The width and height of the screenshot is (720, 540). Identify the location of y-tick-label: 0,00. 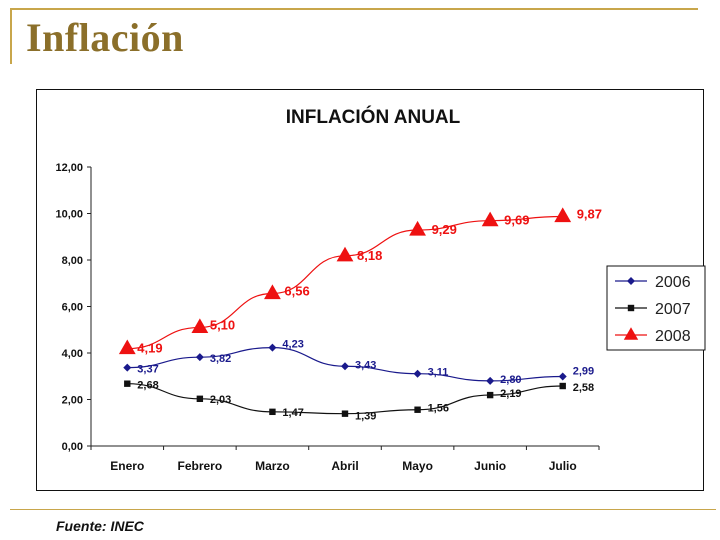
(72, 447).